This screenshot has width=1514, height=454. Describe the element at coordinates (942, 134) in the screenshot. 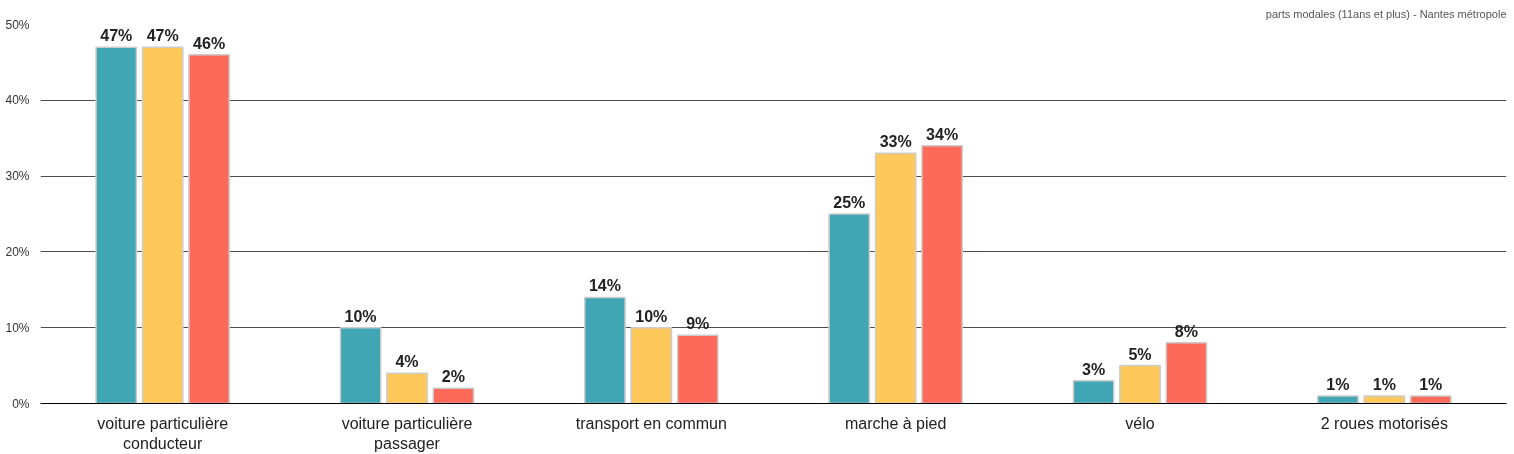

I see `data-label: 34%` at that location.